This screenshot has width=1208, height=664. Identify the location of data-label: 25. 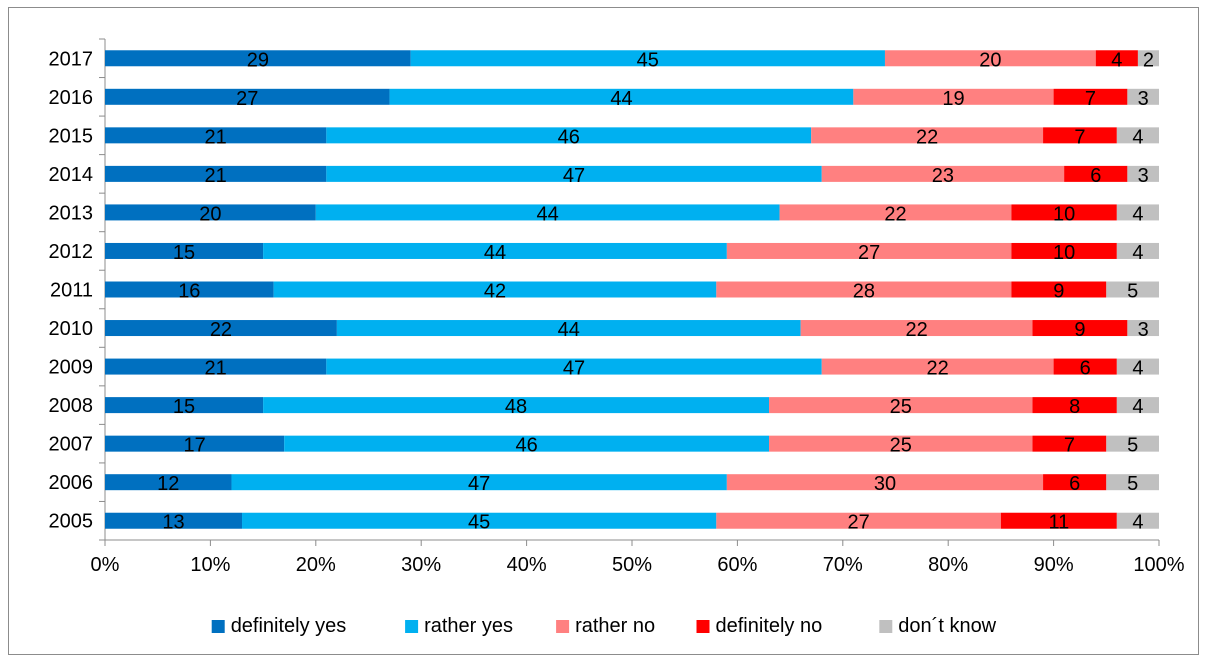
(901, 407).